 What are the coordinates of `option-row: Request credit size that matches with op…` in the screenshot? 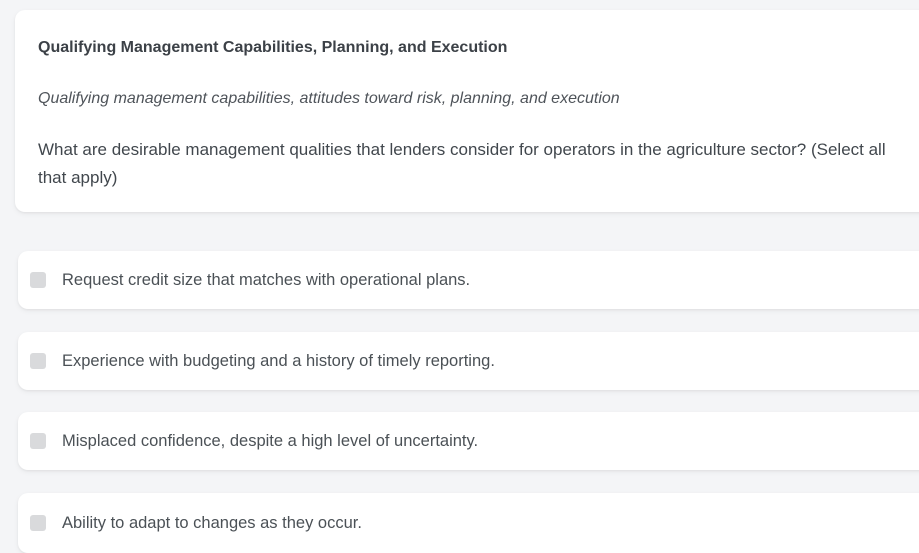 It's located at (468, 280).